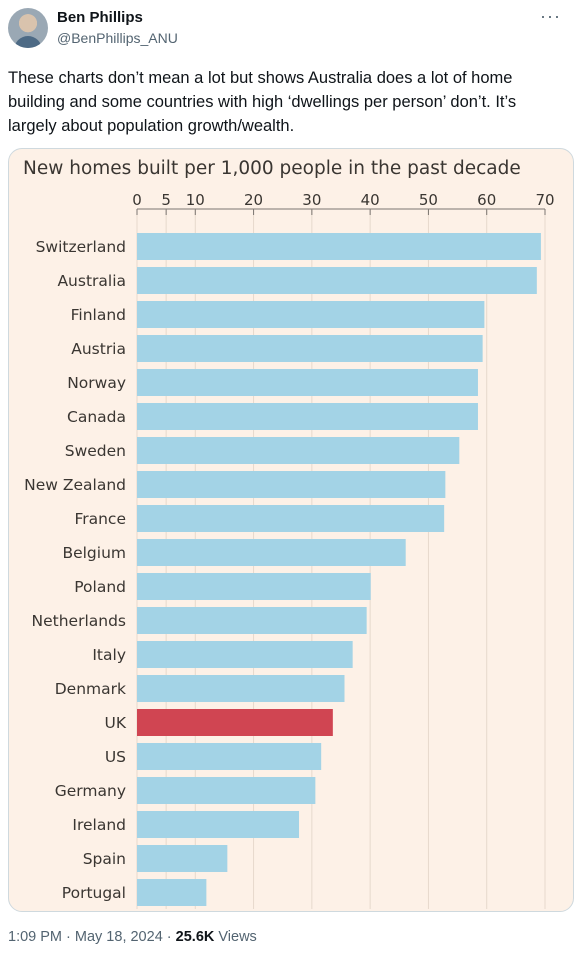 This screenshot has height=953, width=575. I want to click on more-horizontal-icon: ···, so click(550, 16).